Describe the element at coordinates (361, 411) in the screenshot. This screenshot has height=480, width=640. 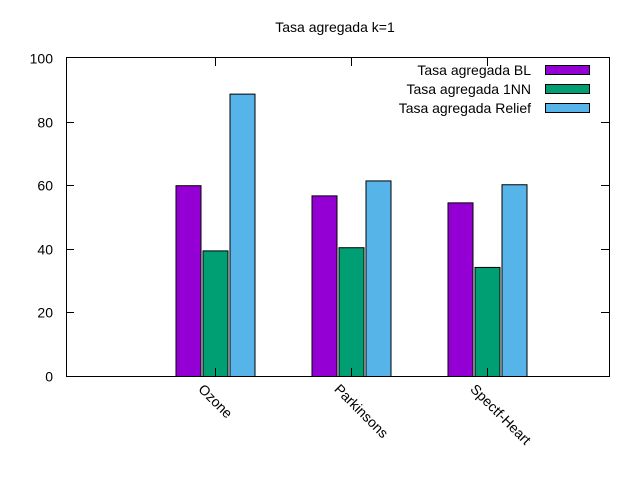
I see `x-tick-label: Parkinsons` at that location.